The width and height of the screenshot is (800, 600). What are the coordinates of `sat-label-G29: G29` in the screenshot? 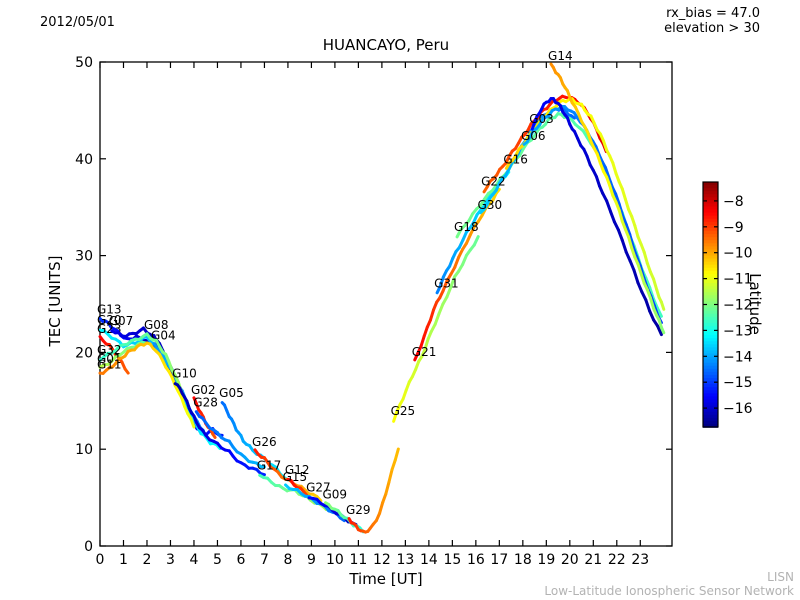 It's located at (358, 510).